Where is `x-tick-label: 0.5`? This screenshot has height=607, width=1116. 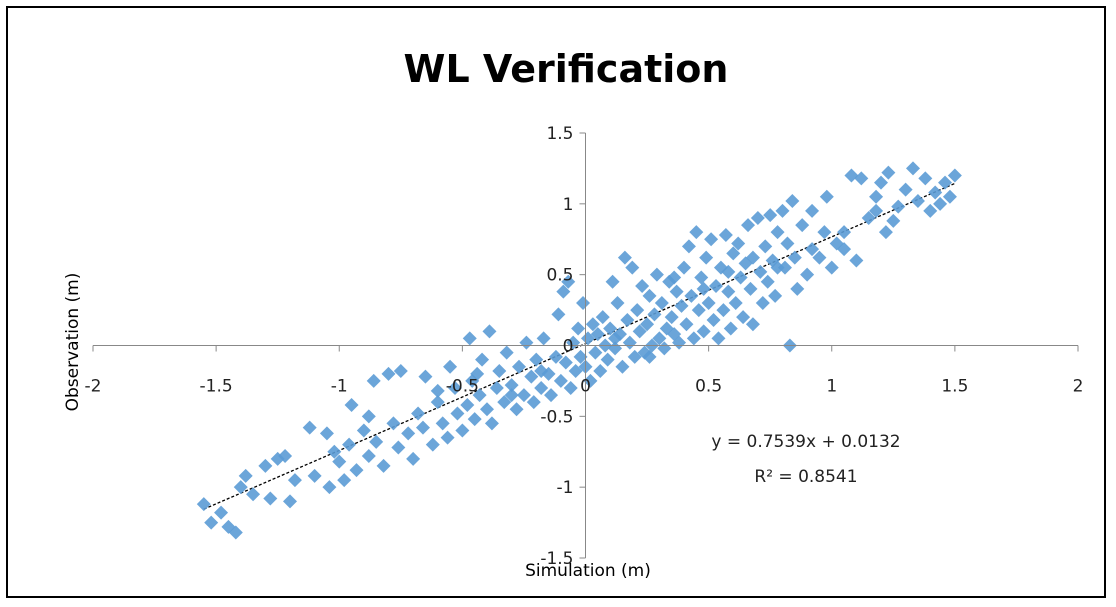 x-tick-label: 0.5 is located at coordinates (708, 387).